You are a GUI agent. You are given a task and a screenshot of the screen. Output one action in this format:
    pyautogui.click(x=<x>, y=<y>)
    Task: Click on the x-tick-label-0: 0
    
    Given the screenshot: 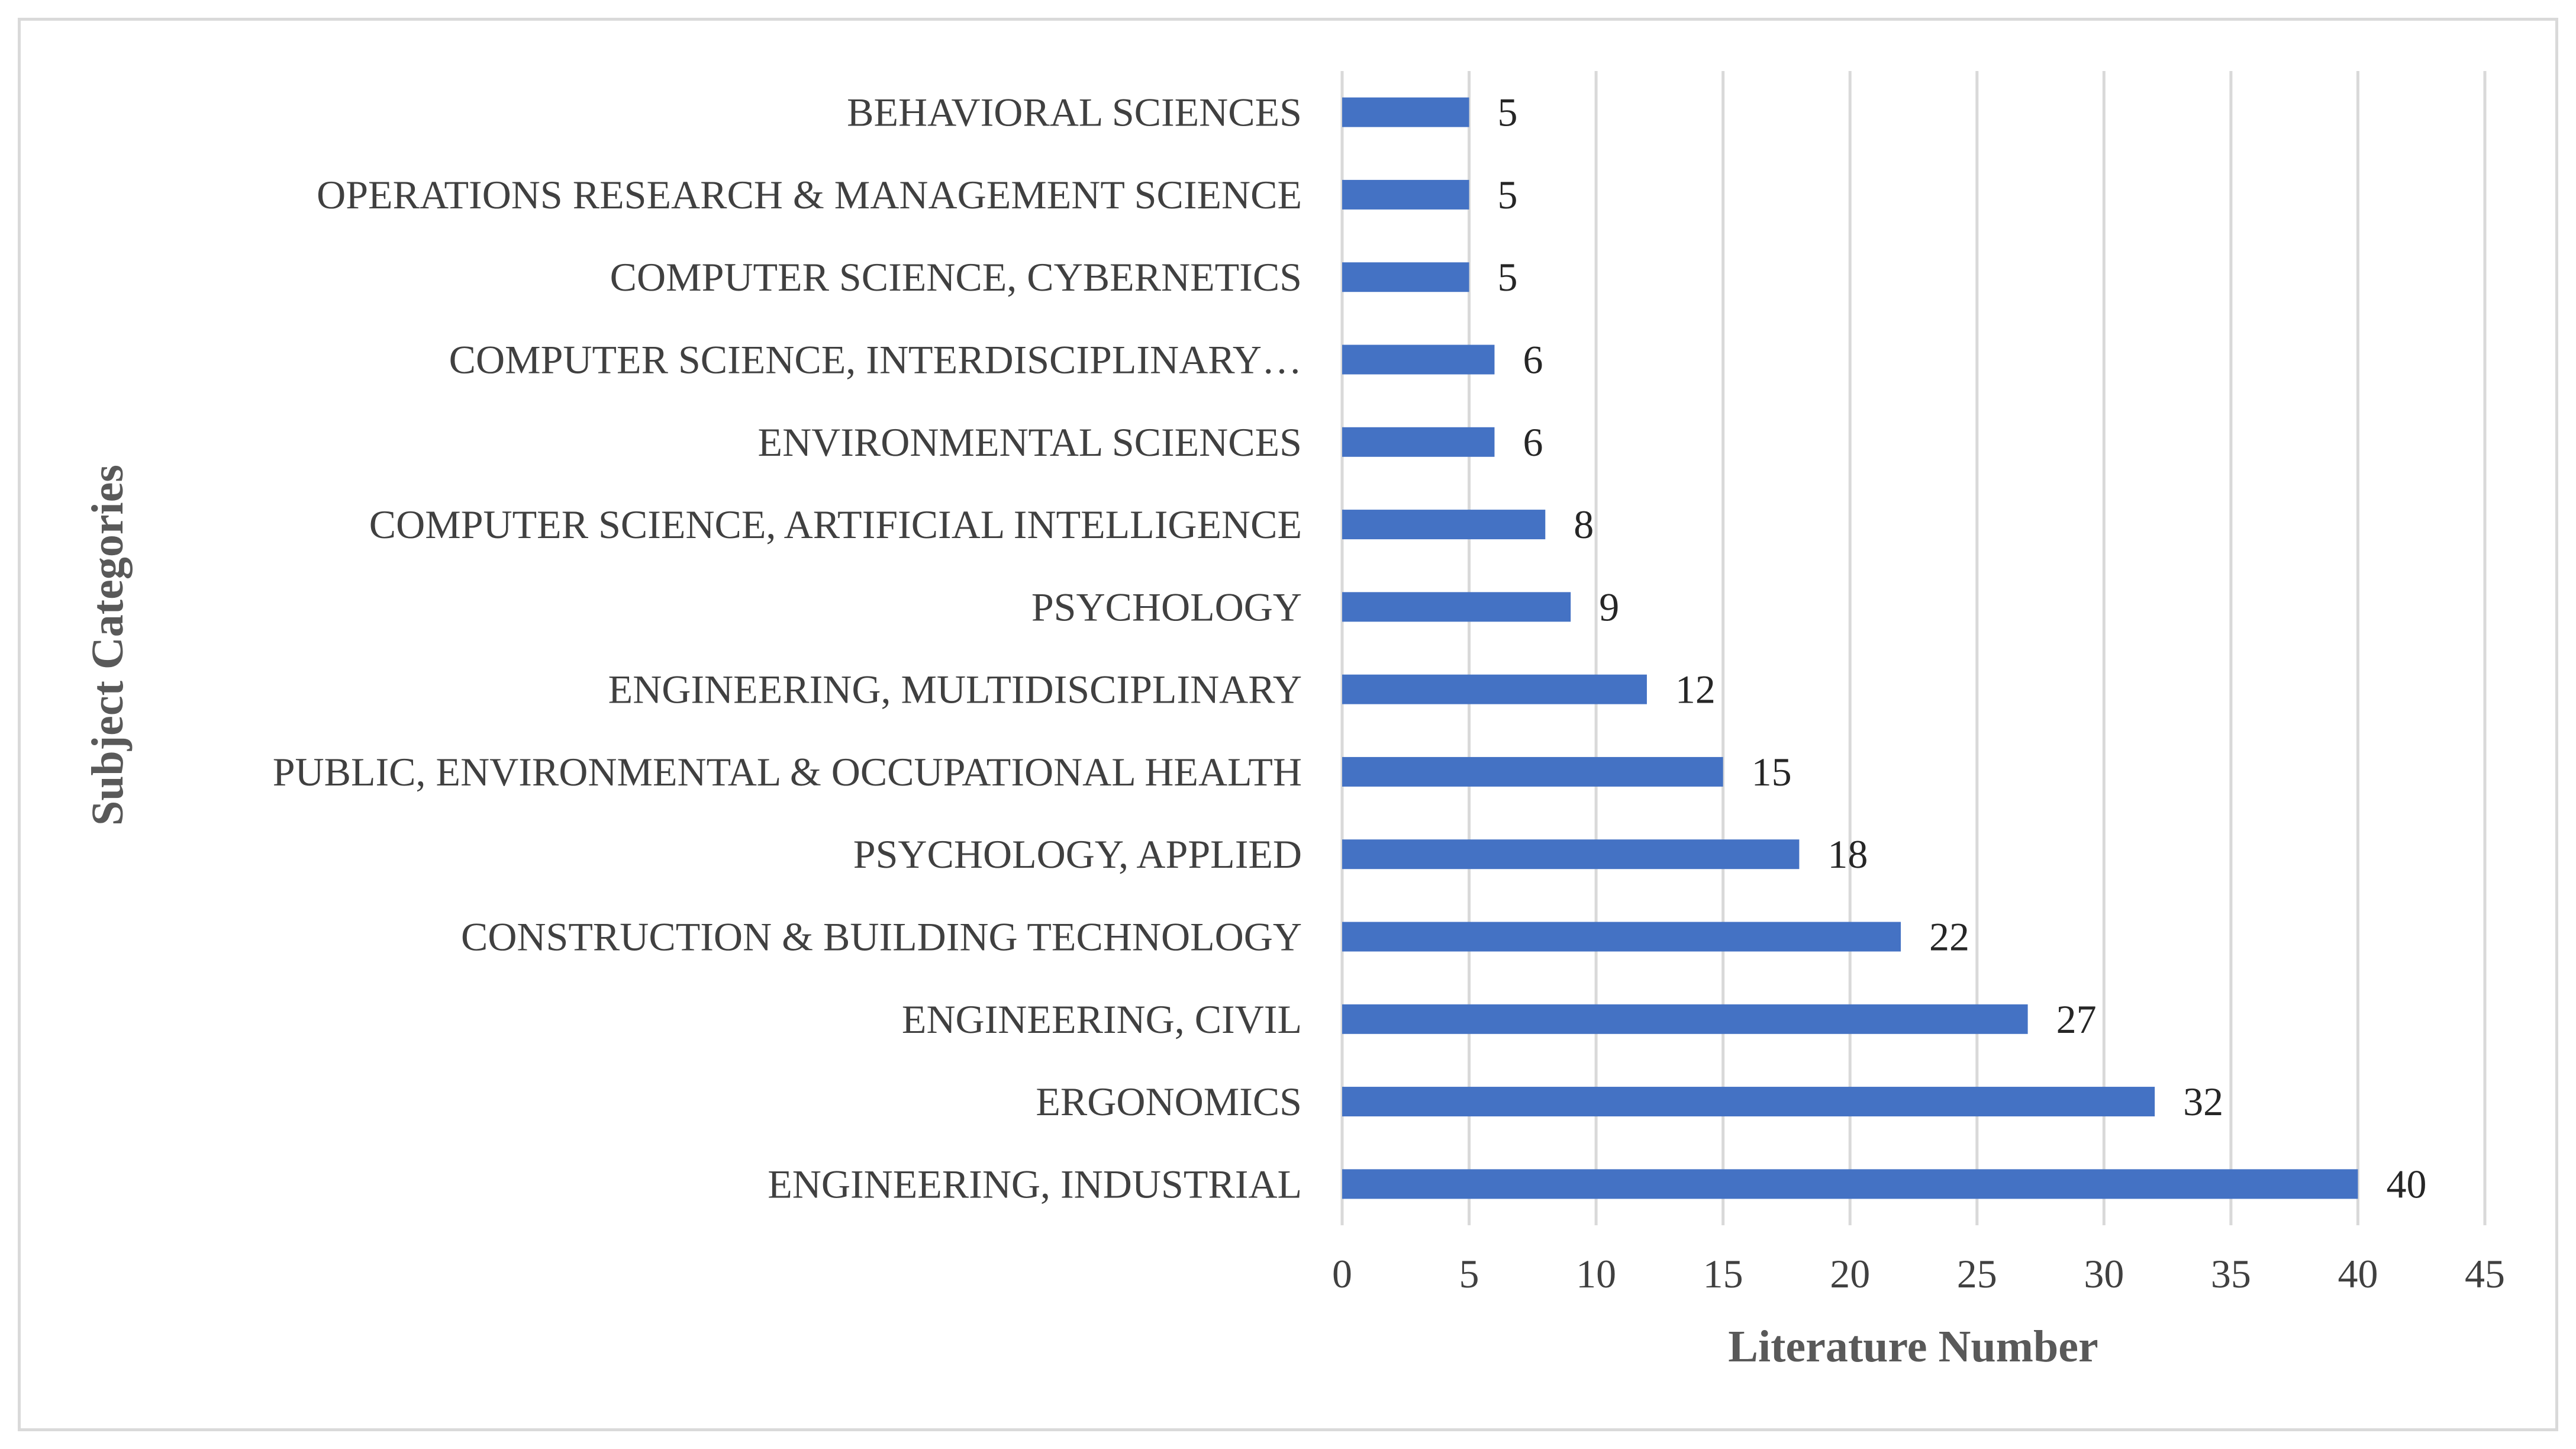 What is the action you would take?
    pyautogui.click(x=1342, y=1273)
    